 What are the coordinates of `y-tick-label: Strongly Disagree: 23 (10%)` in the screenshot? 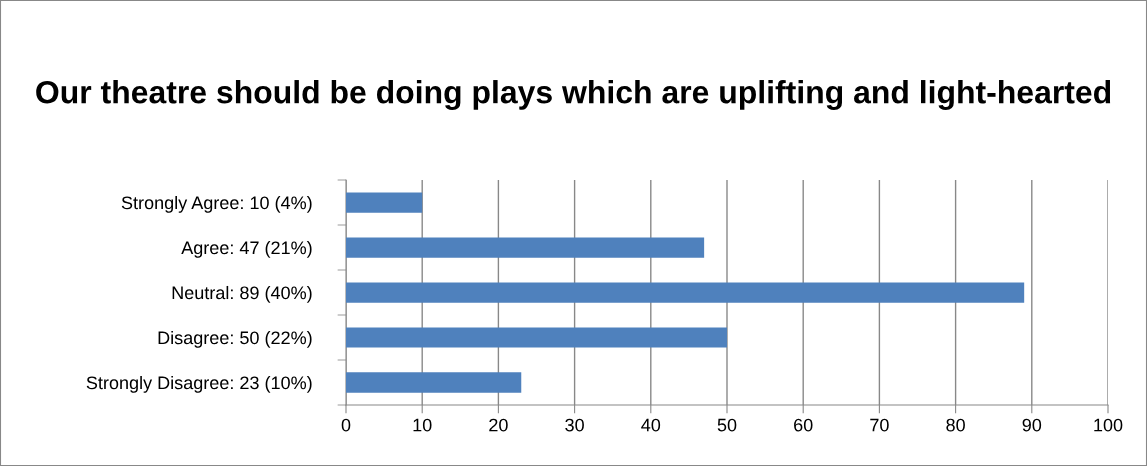 It's located at (199, 384).